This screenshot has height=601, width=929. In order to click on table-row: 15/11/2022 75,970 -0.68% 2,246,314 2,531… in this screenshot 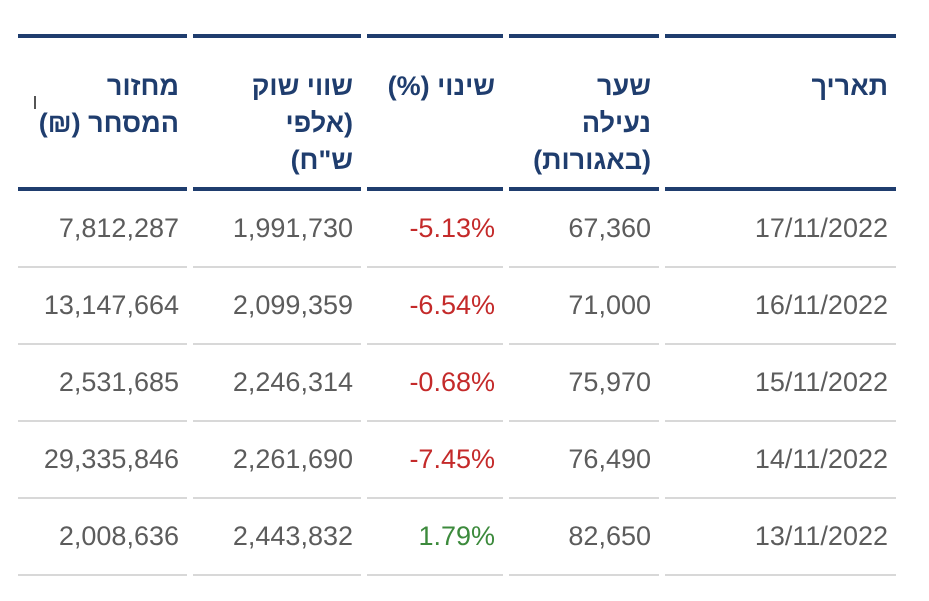, I will do `click(457, 383)`.